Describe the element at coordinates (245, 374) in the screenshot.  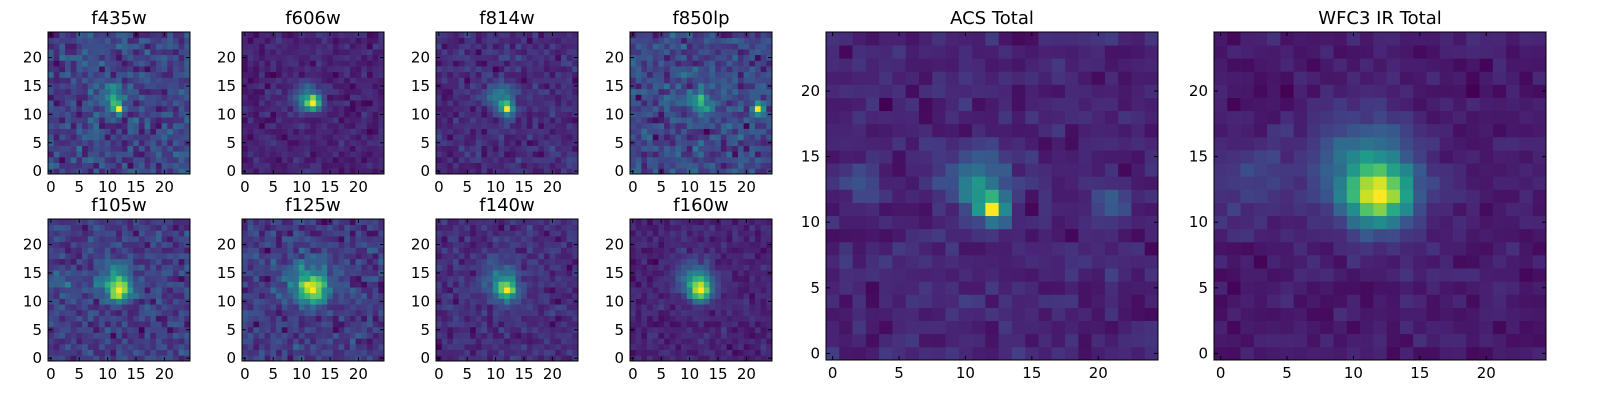
I see `x-tick-label: 0` at that location.